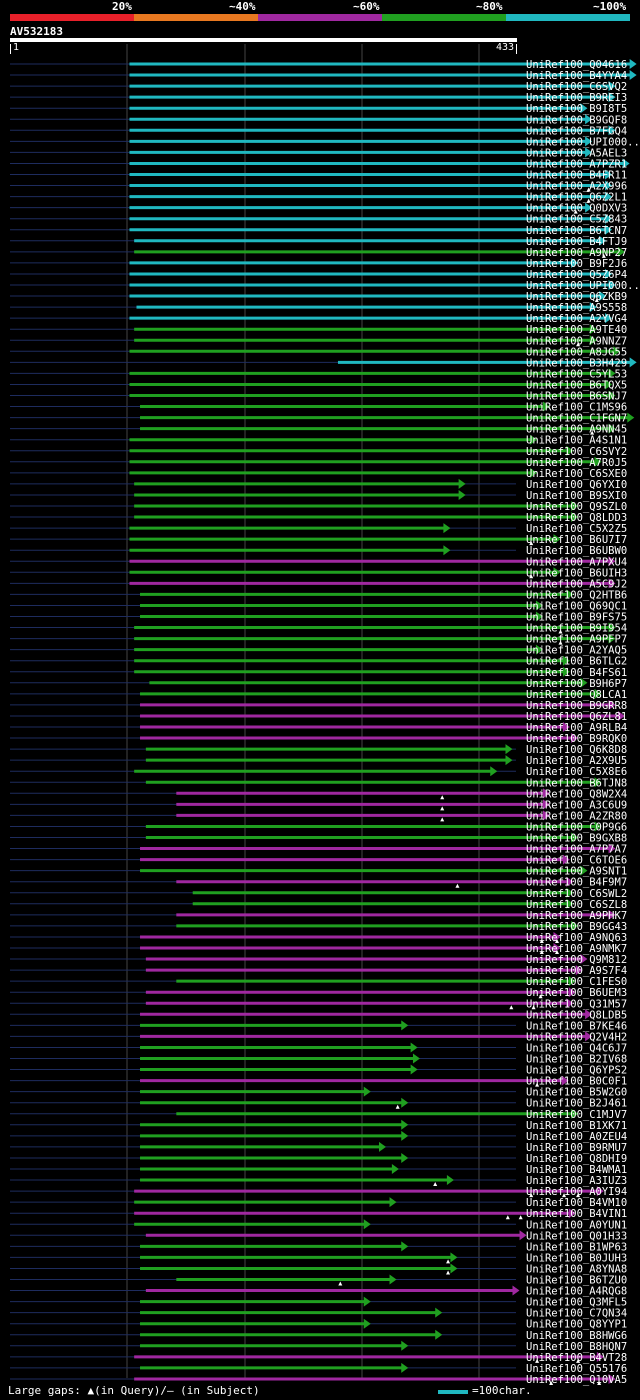 The image size is (640, 1400). Describe the element at coordinates (576, 308) in the screenshot. I see `hit-label: UniRef100_A9S558` at that location.